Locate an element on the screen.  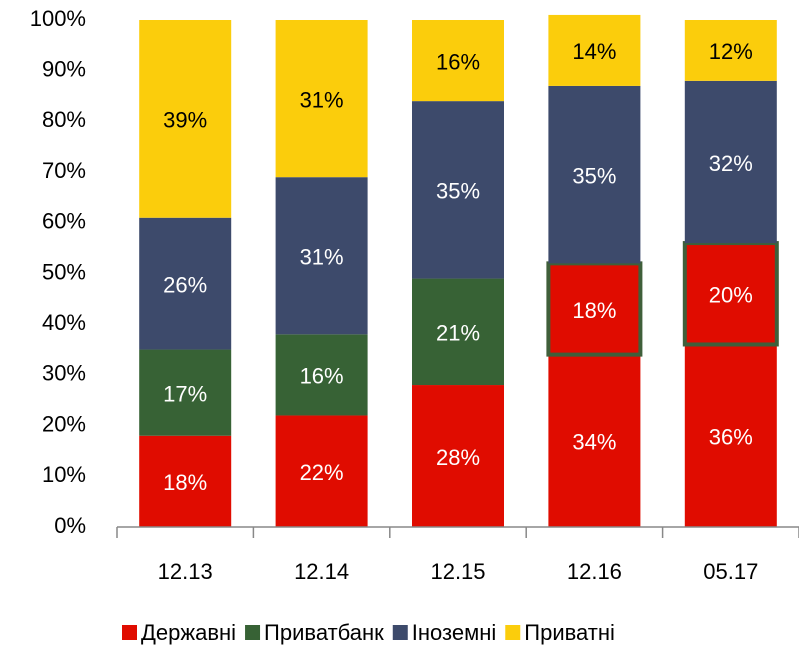
x-tick-label: 12.14 is located at coordinates (321, 571).